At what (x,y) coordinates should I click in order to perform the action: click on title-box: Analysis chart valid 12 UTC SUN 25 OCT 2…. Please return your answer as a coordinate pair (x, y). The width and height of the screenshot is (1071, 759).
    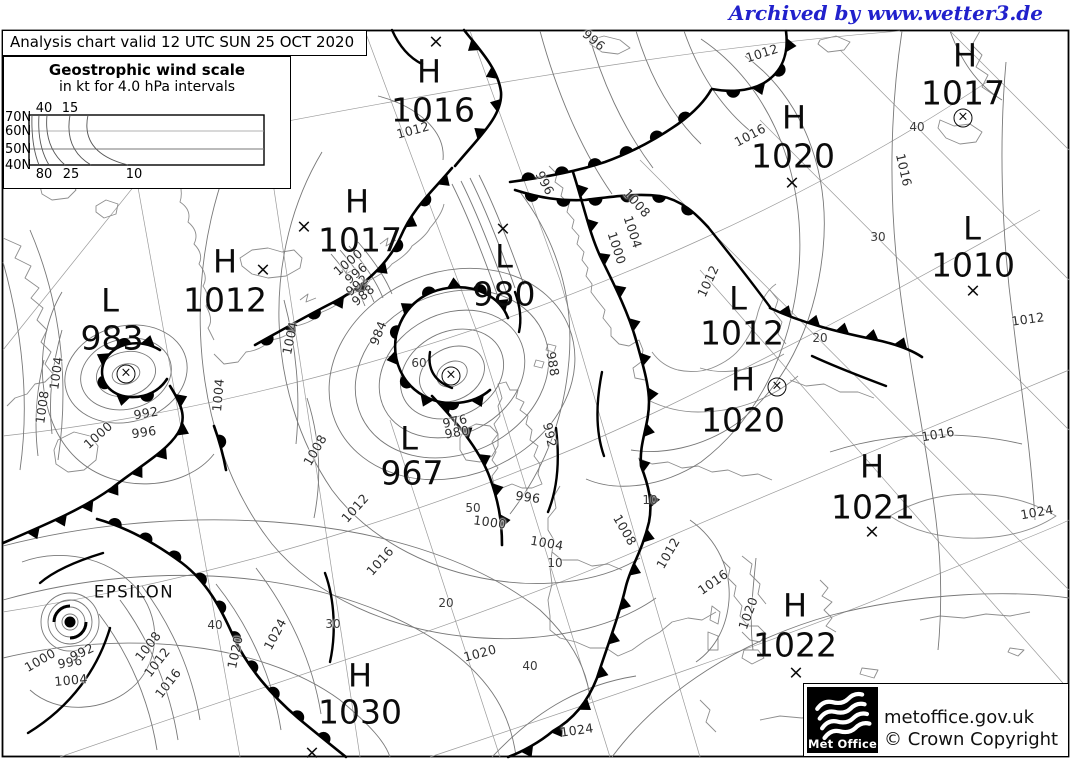
    Looking at the image, I should click on (184, 43).